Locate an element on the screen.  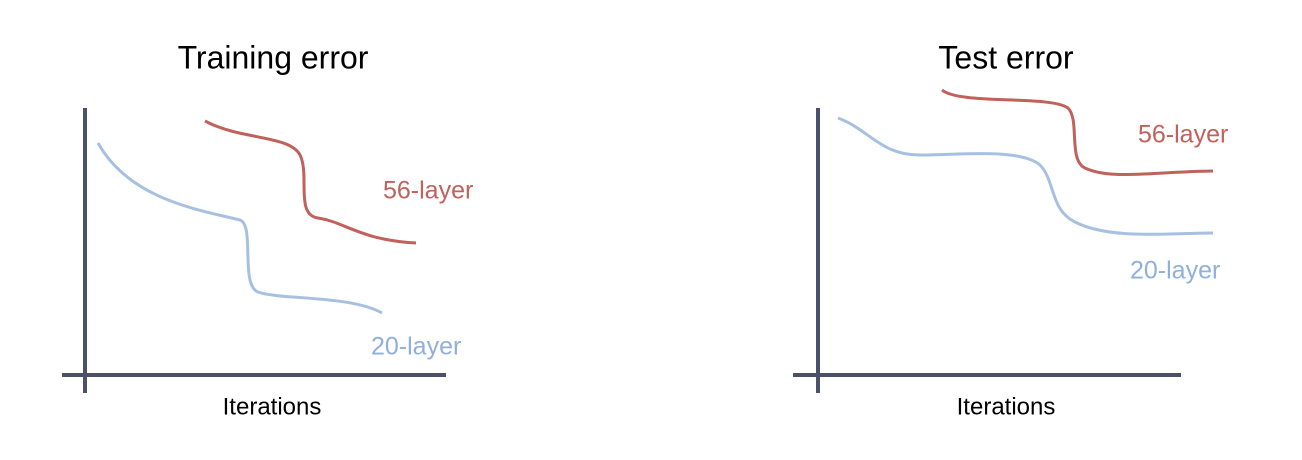
panel-title: Training error is located at coordinates (273, 57).